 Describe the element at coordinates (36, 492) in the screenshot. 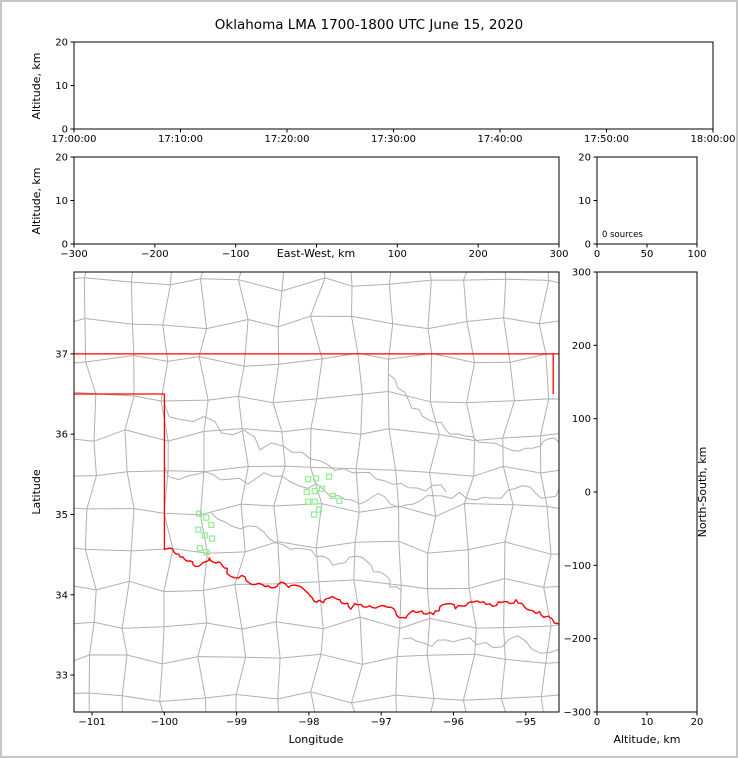

I see `map-ylabel: Latitude` at that location.